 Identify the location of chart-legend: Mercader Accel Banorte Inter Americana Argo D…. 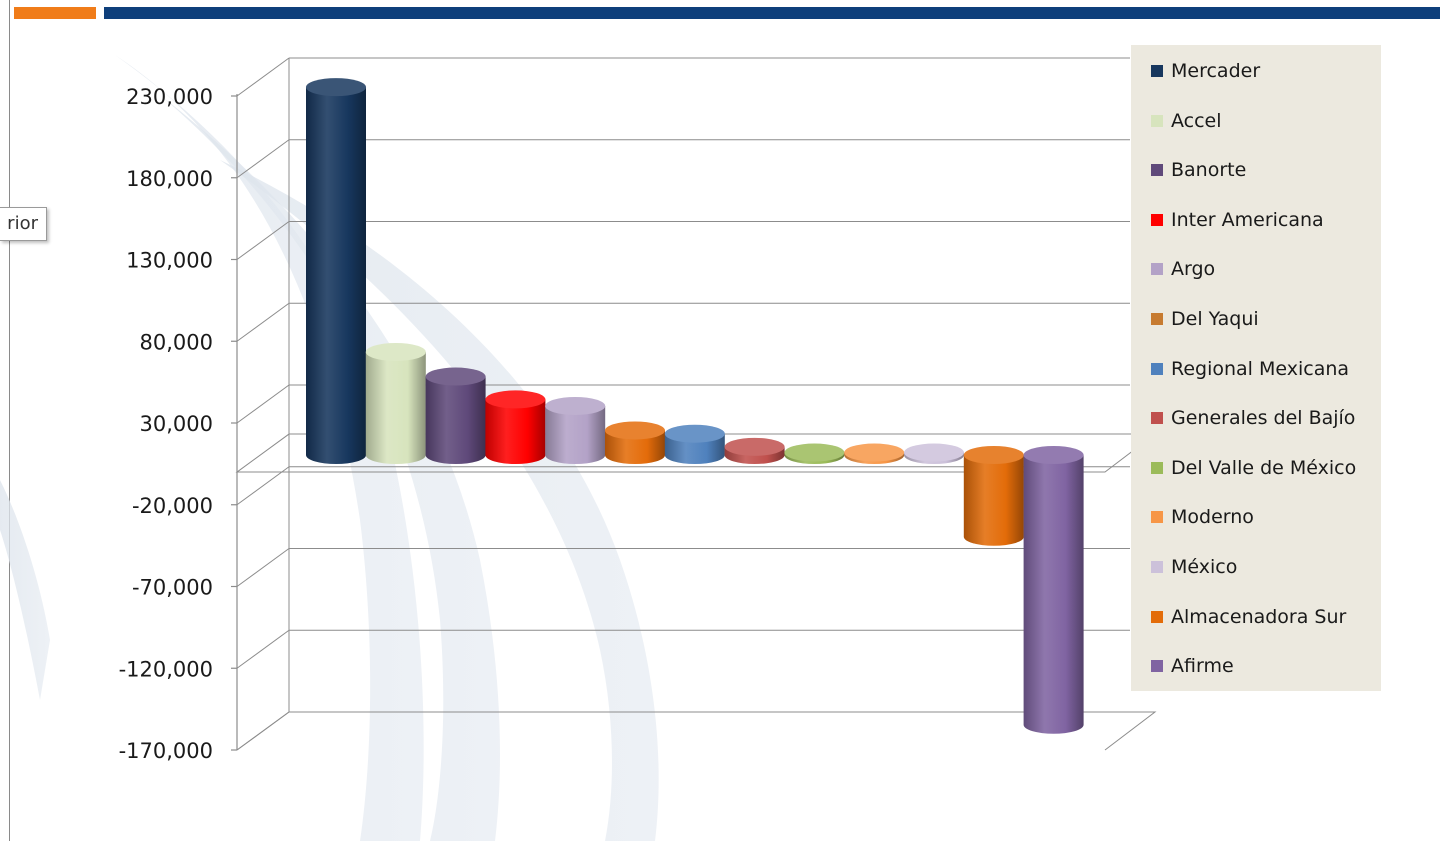
(1256, 368).